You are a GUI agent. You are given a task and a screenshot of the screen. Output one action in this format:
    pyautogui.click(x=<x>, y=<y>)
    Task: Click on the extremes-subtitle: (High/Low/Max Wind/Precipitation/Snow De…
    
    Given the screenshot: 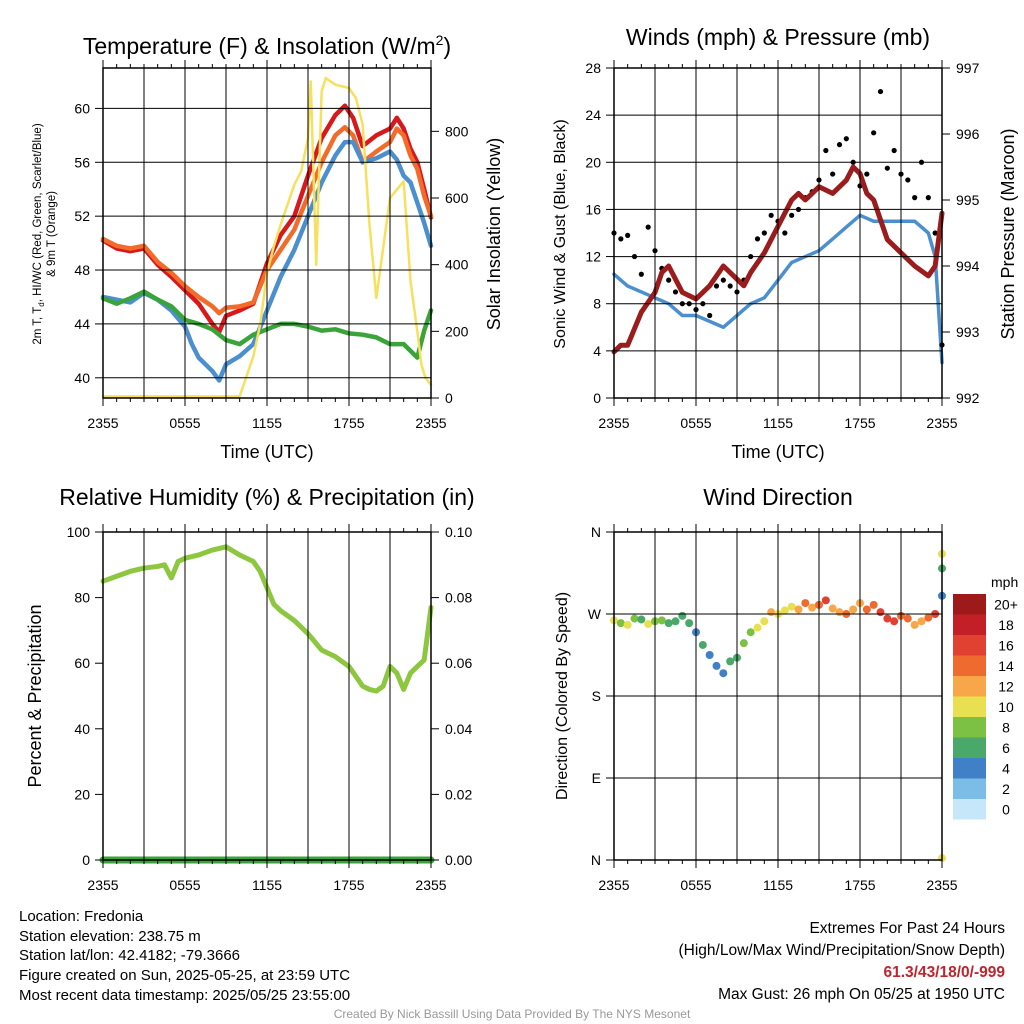 What is the action you would take?
    pyautogui.click(x=842, y=950)
    